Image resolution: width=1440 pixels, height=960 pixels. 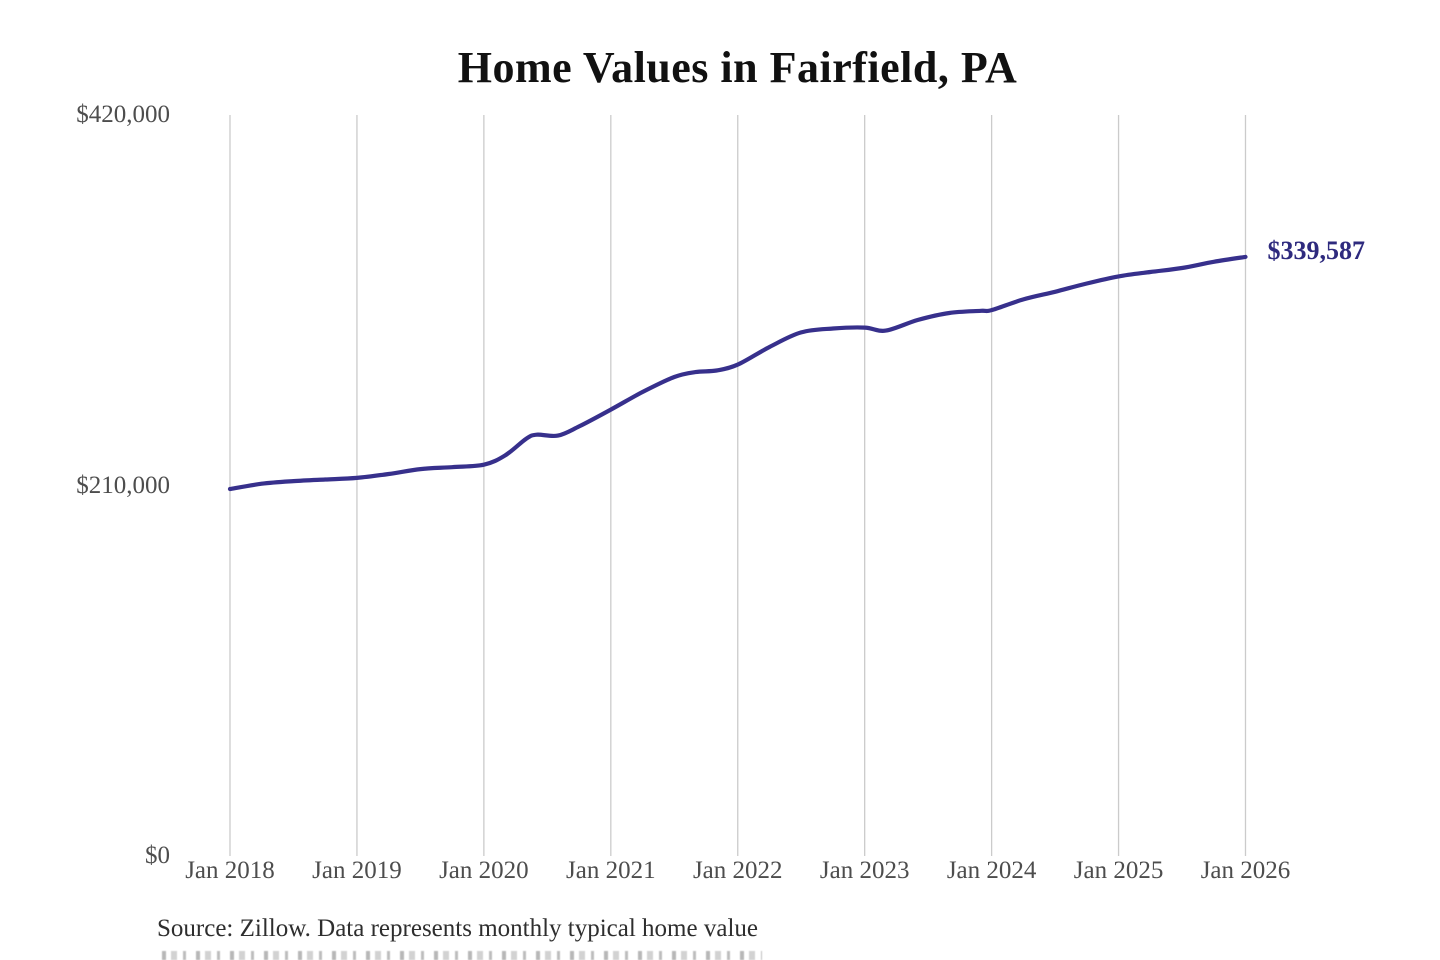 I want to click on y-axis-tick-420000: $420,000, so click(x=123, y=114).